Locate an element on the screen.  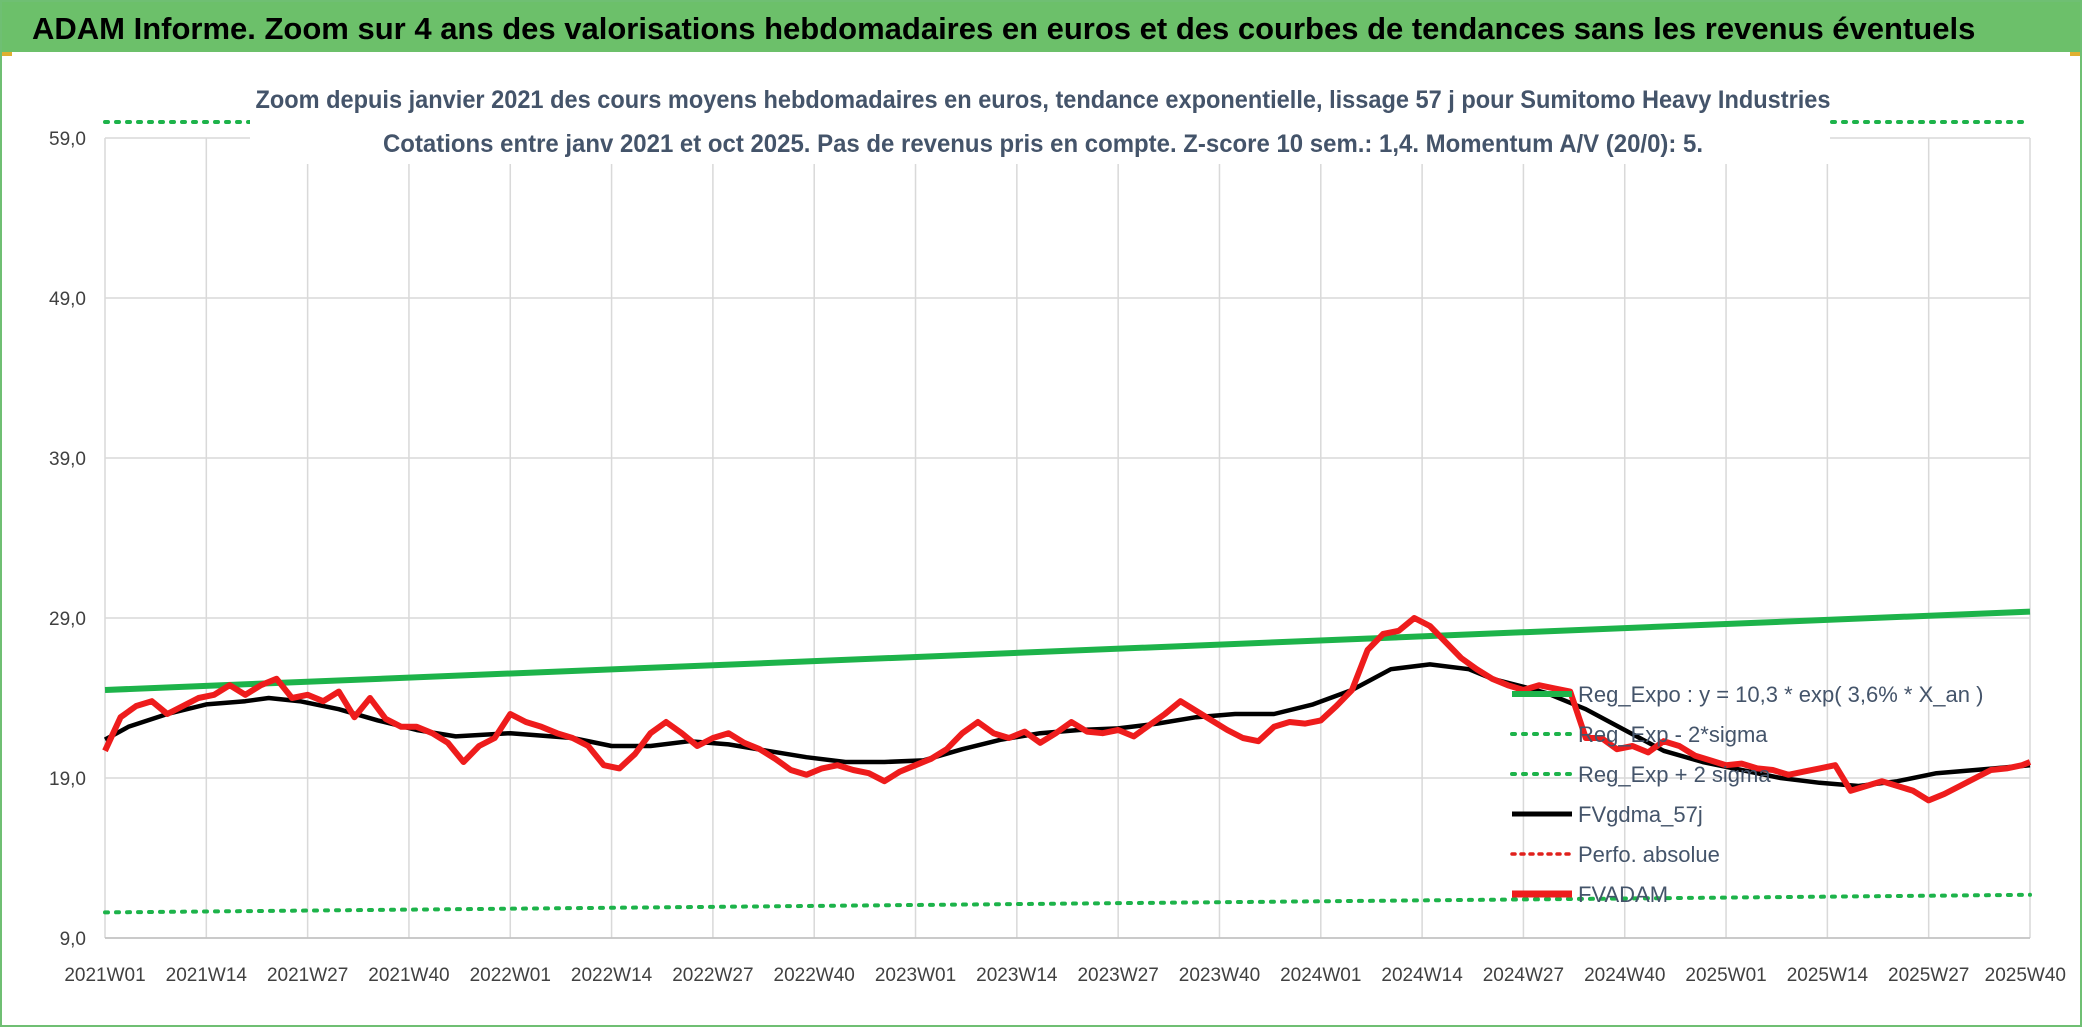
y-tick-label: 59,0 is located at coordinates (67, 139).